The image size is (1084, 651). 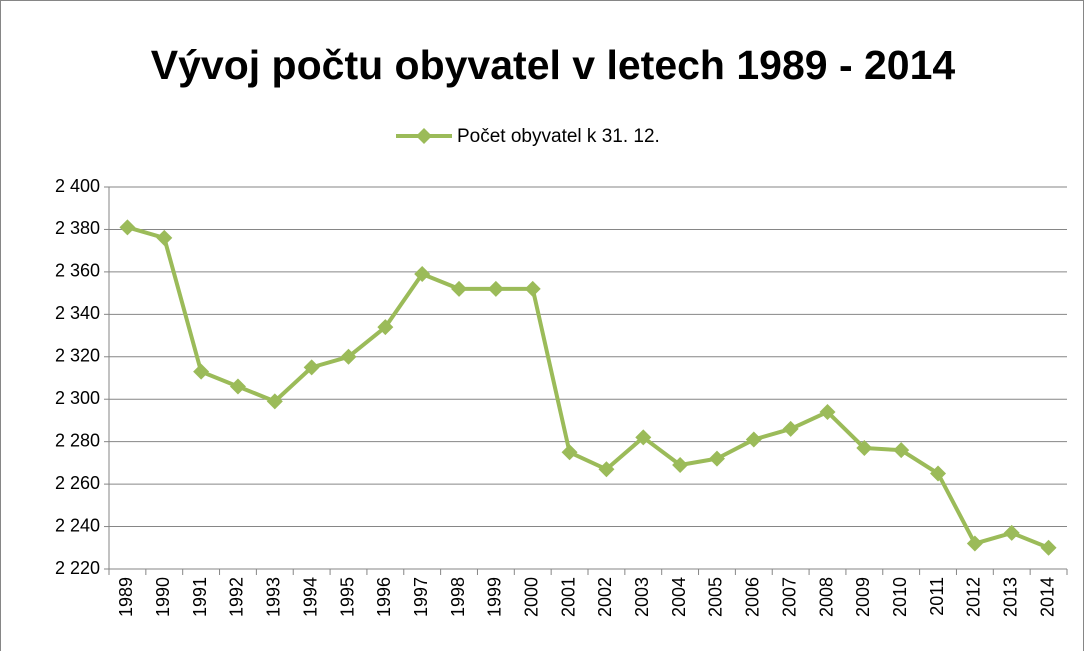 I want to click on y-tick-label: 2 360, so click(x=77, y=271).